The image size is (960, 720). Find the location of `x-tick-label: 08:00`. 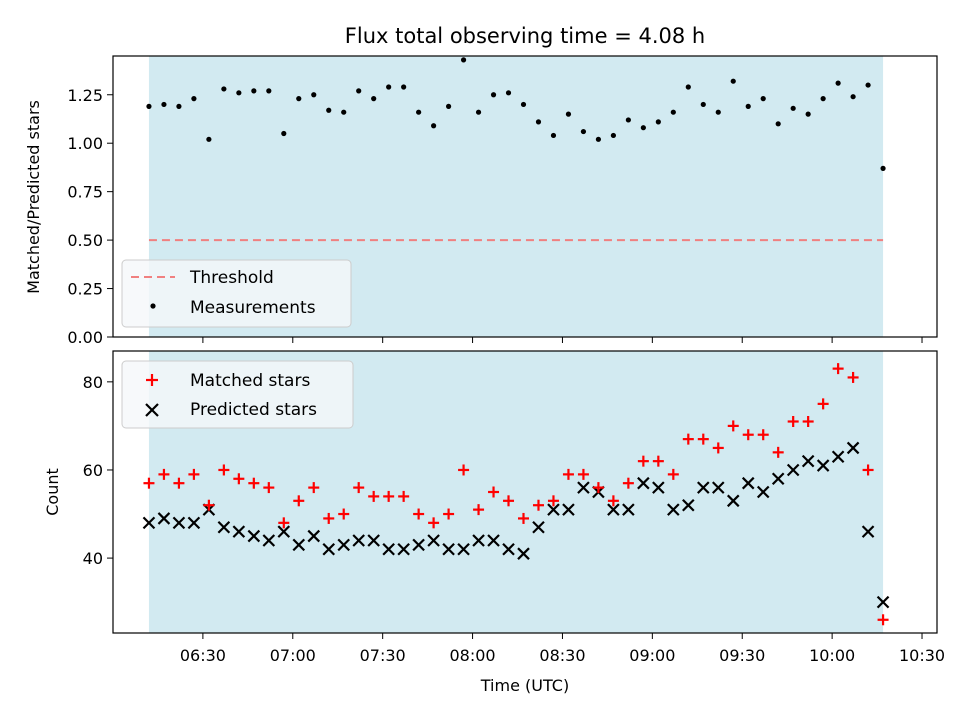

x-tick-label: 08:00 is located at coordinates (473, 655).